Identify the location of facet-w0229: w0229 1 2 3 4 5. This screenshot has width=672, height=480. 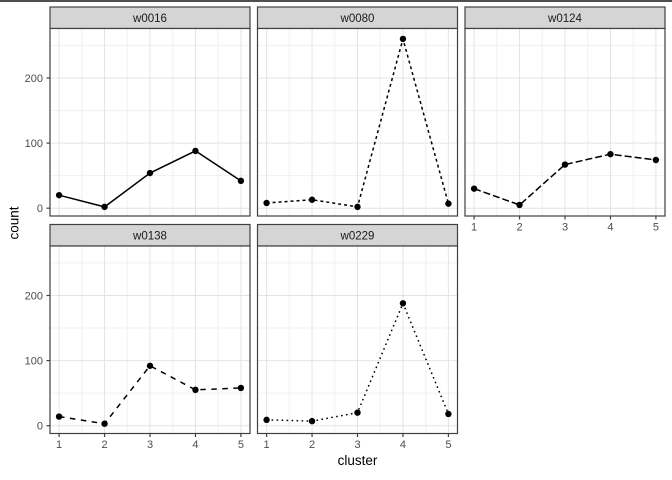
(357, 337).